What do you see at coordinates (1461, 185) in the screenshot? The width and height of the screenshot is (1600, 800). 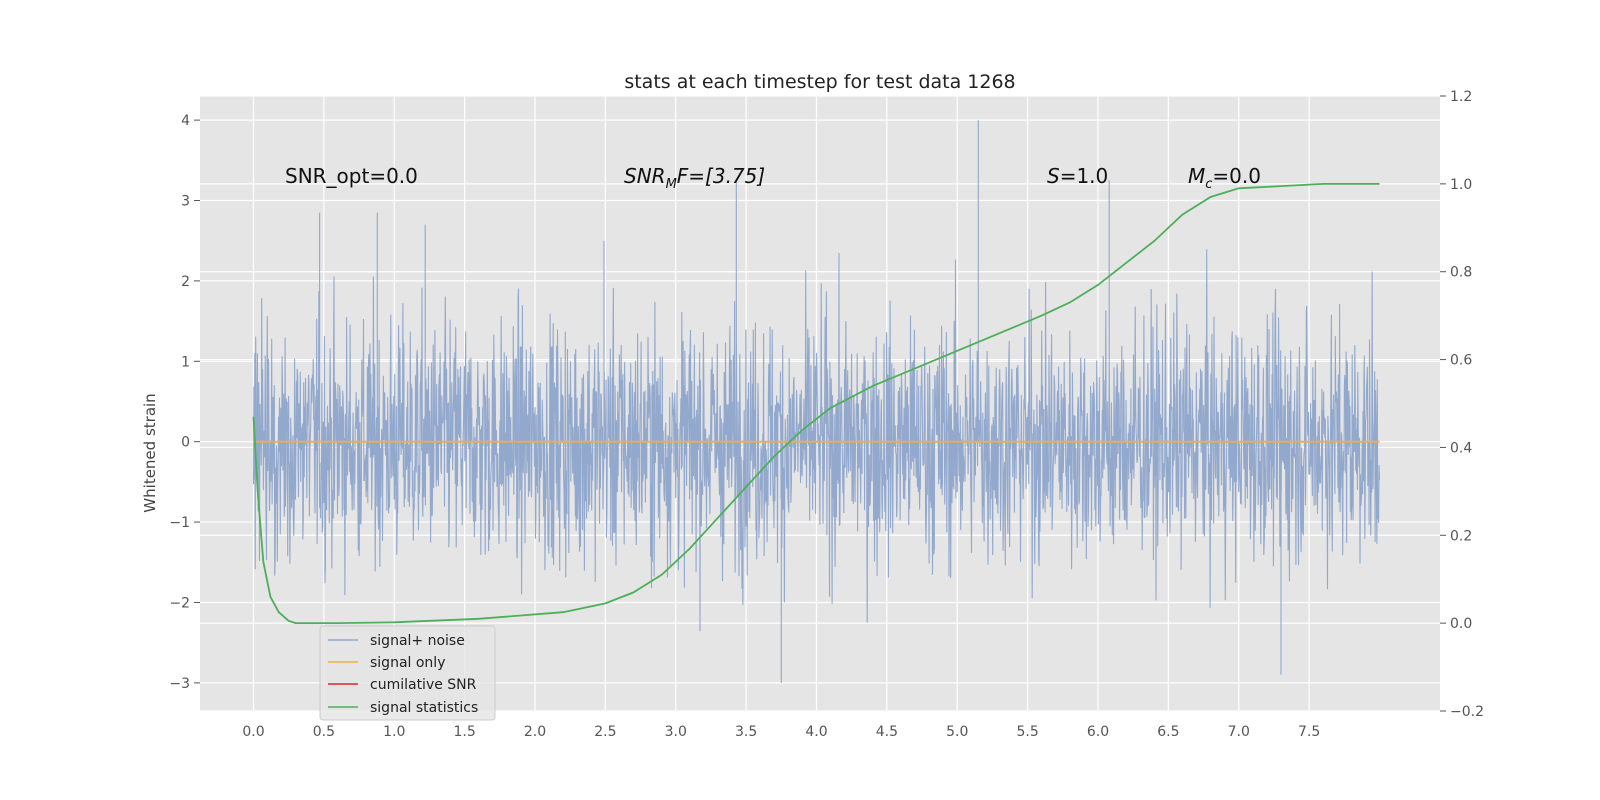 I see `y2-tick-label: 1.0` at bounding box center [1461, 185].